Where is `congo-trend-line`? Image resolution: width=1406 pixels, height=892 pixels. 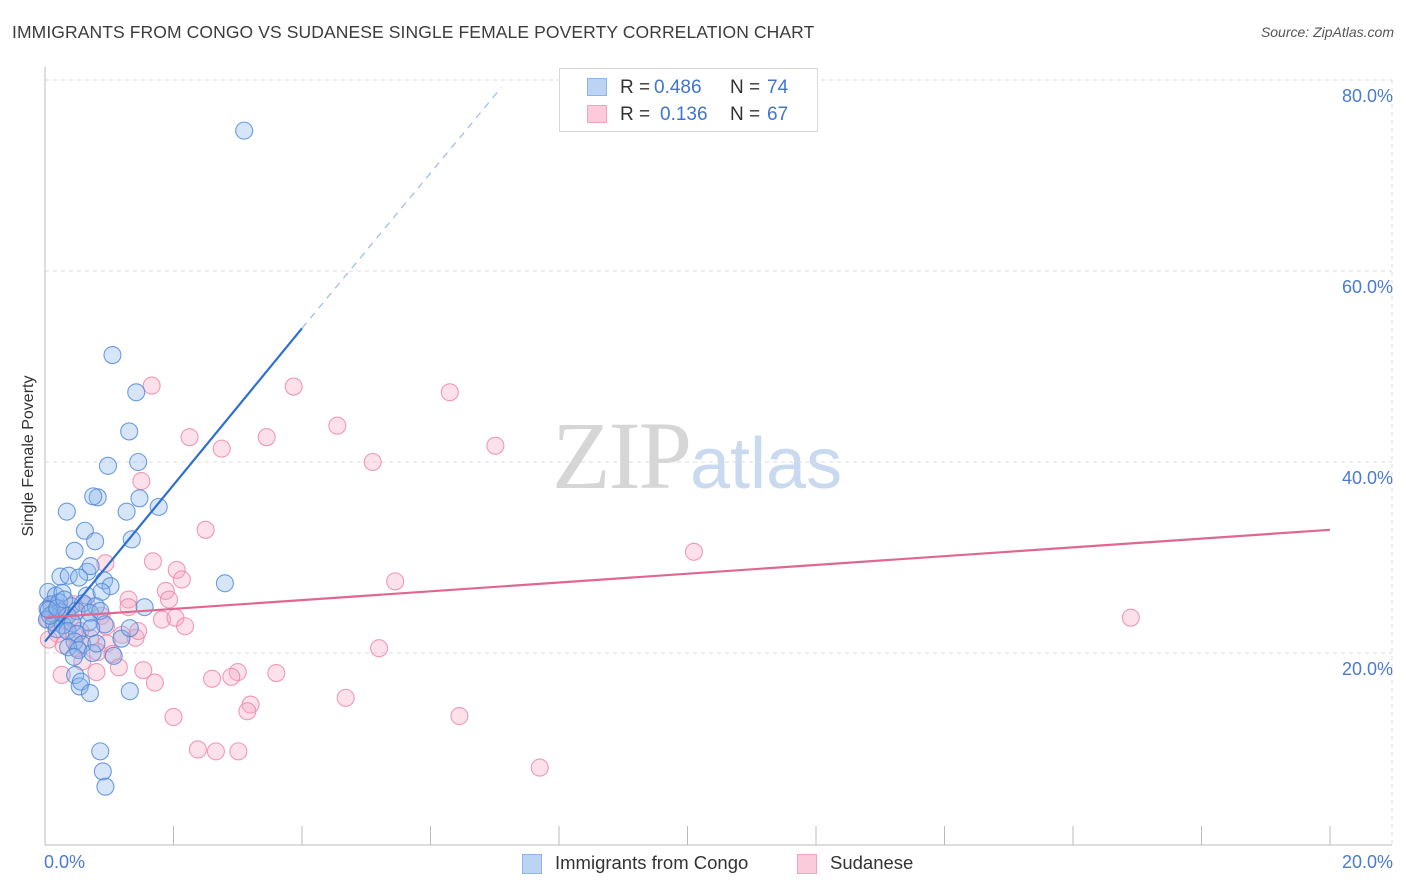
congo-trend-line is located at coordinates (173, 485).